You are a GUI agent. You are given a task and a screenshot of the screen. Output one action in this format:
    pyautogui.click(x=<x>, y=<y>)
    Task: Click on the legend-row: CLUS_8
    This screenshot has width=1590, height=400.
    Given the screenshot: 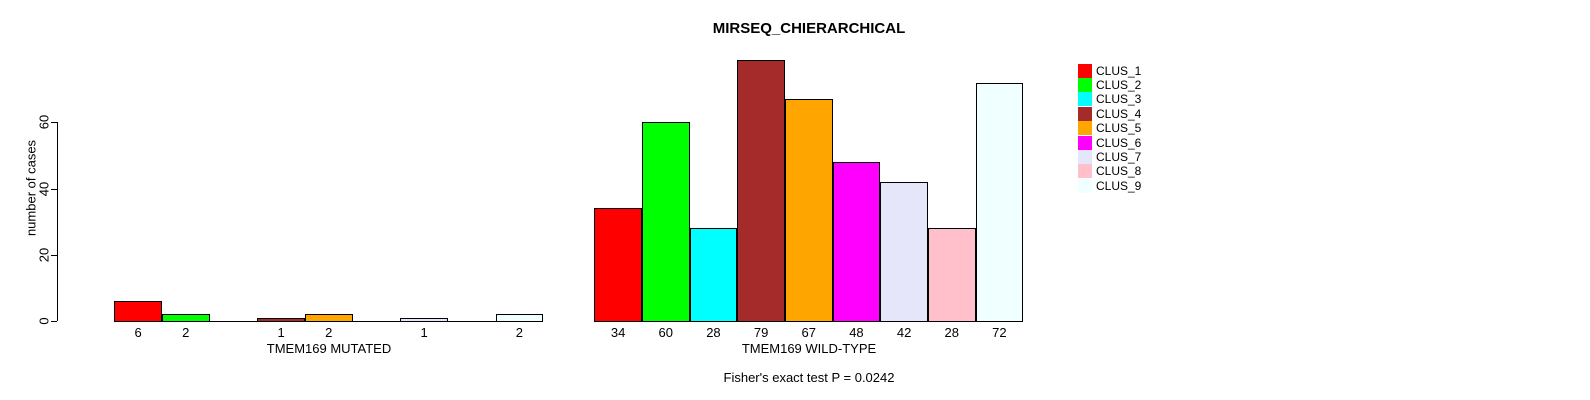 What is the action you would take?
    pyautogui.click(x=1109, y=171)
    